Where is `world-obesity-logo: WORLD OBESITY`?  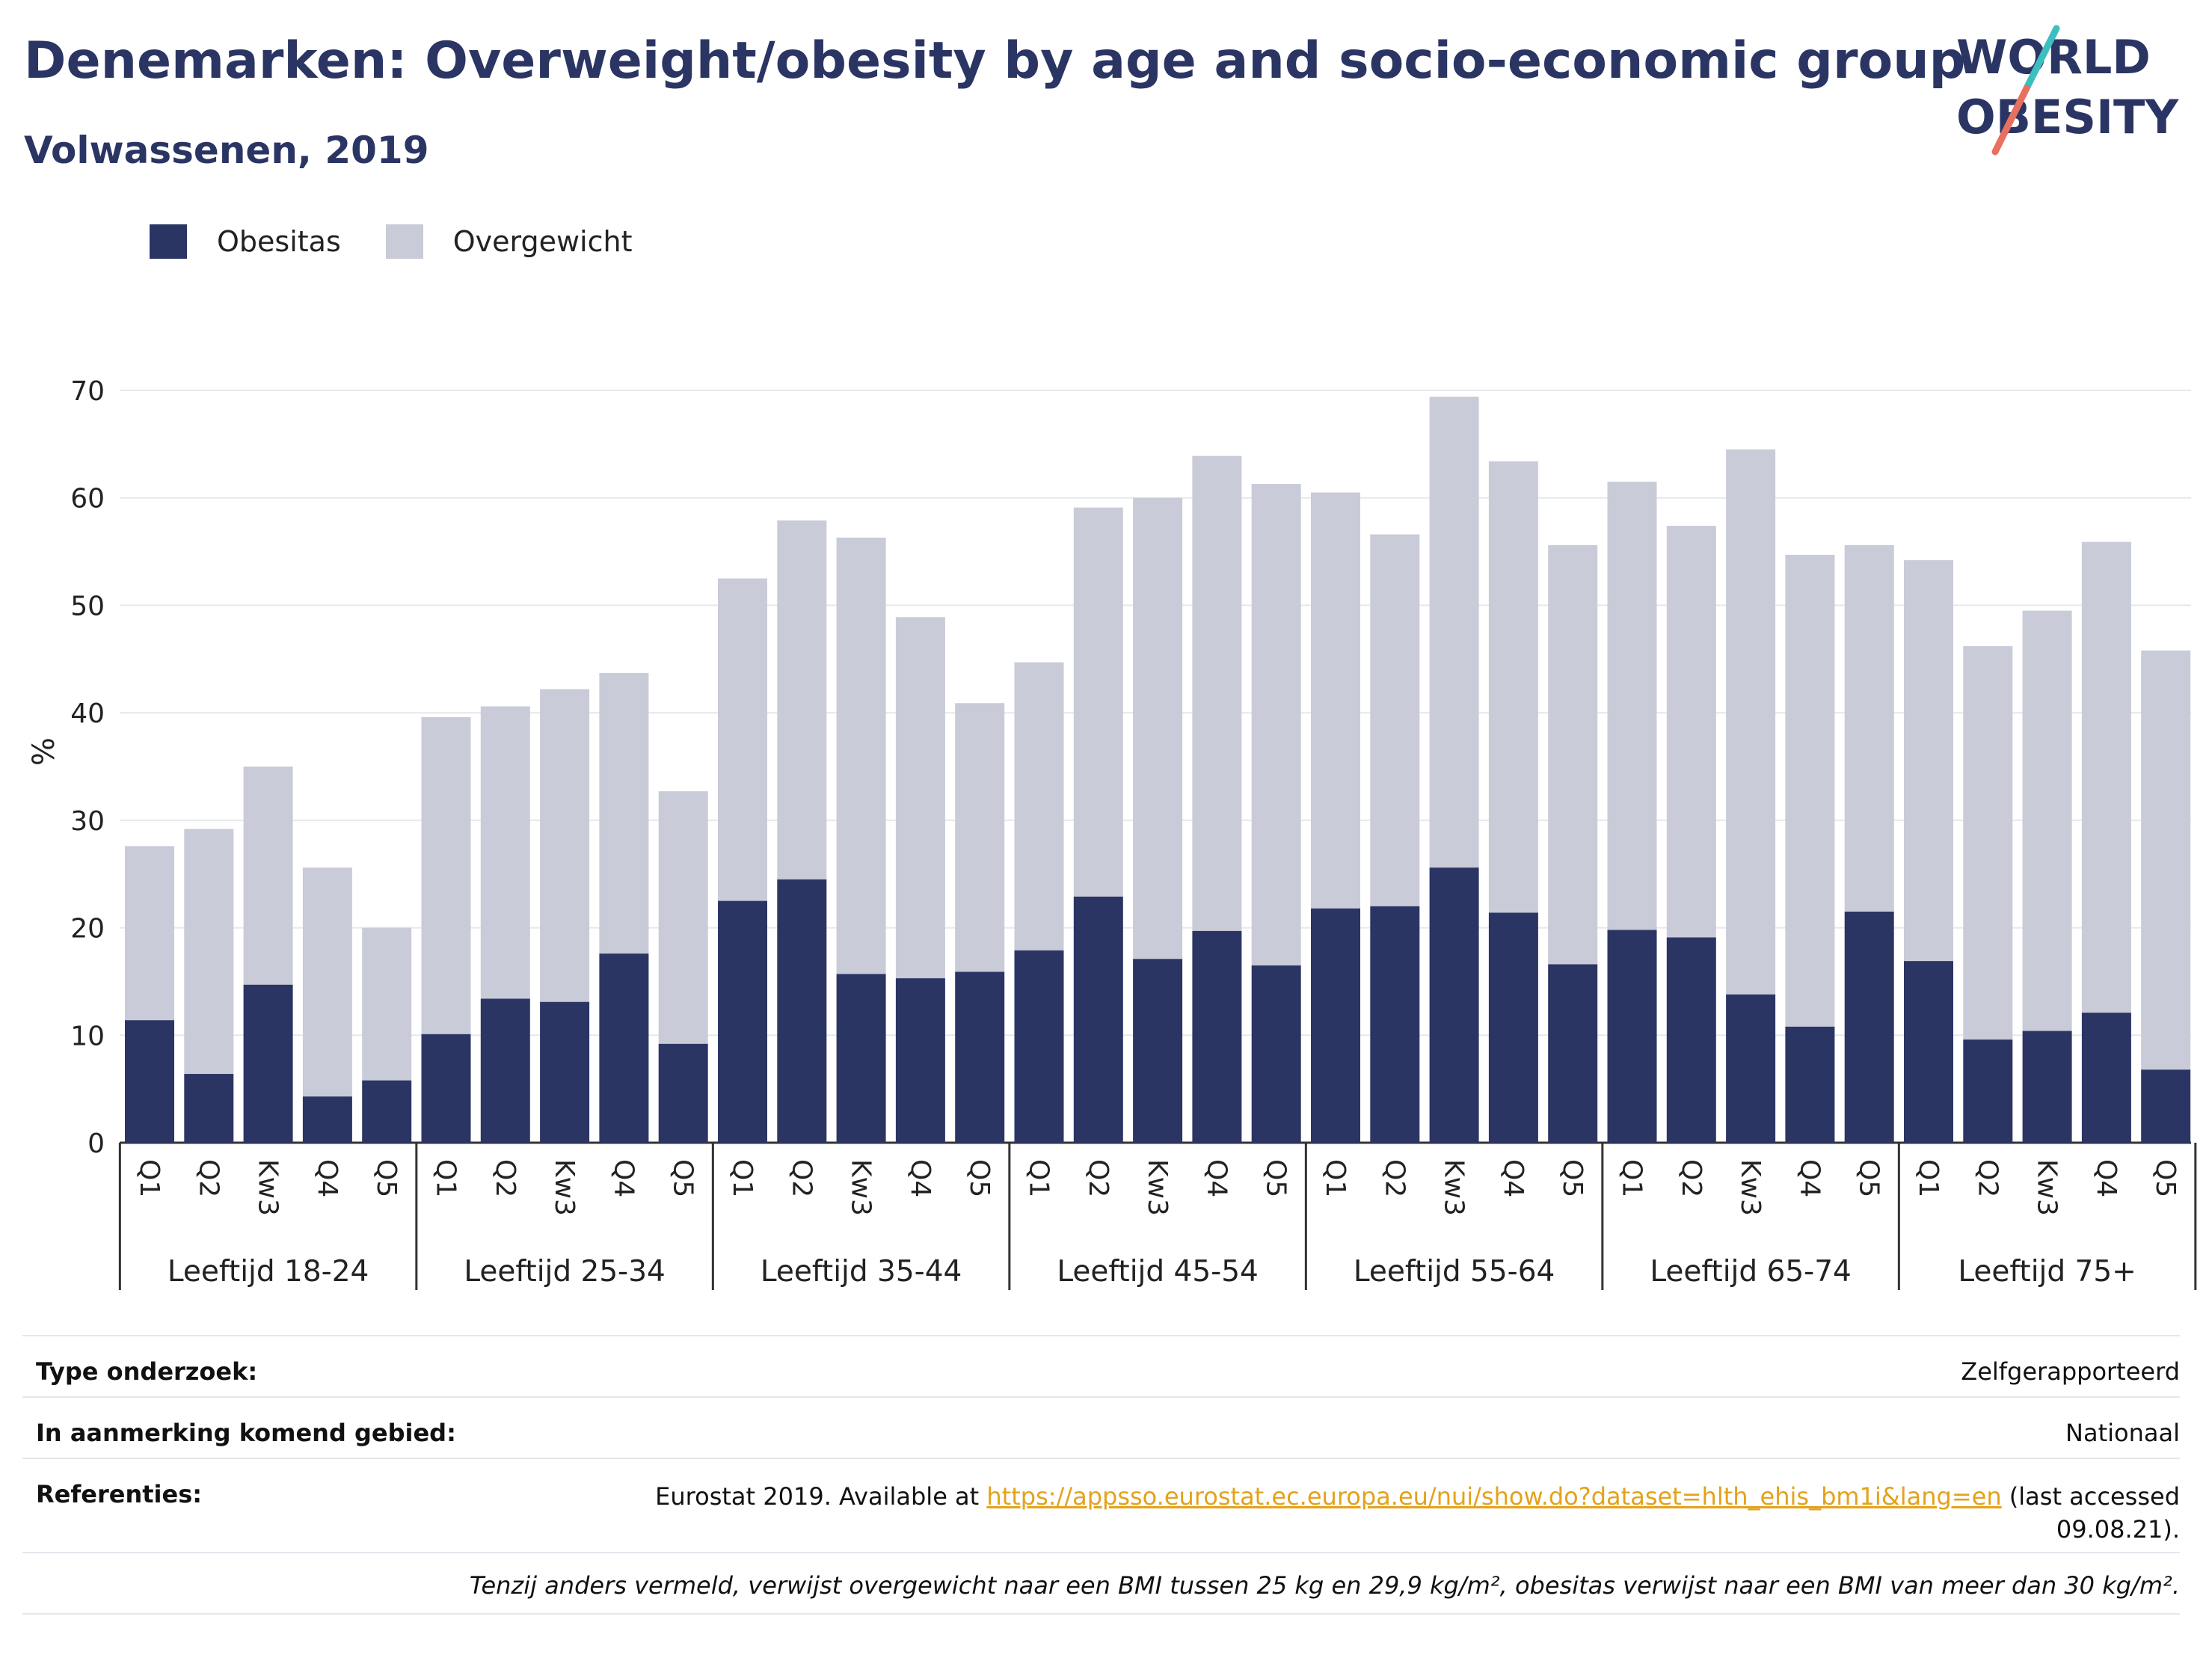 world-obesity-logo: WORLD OBESITY is located at coordinates (2067, 90).